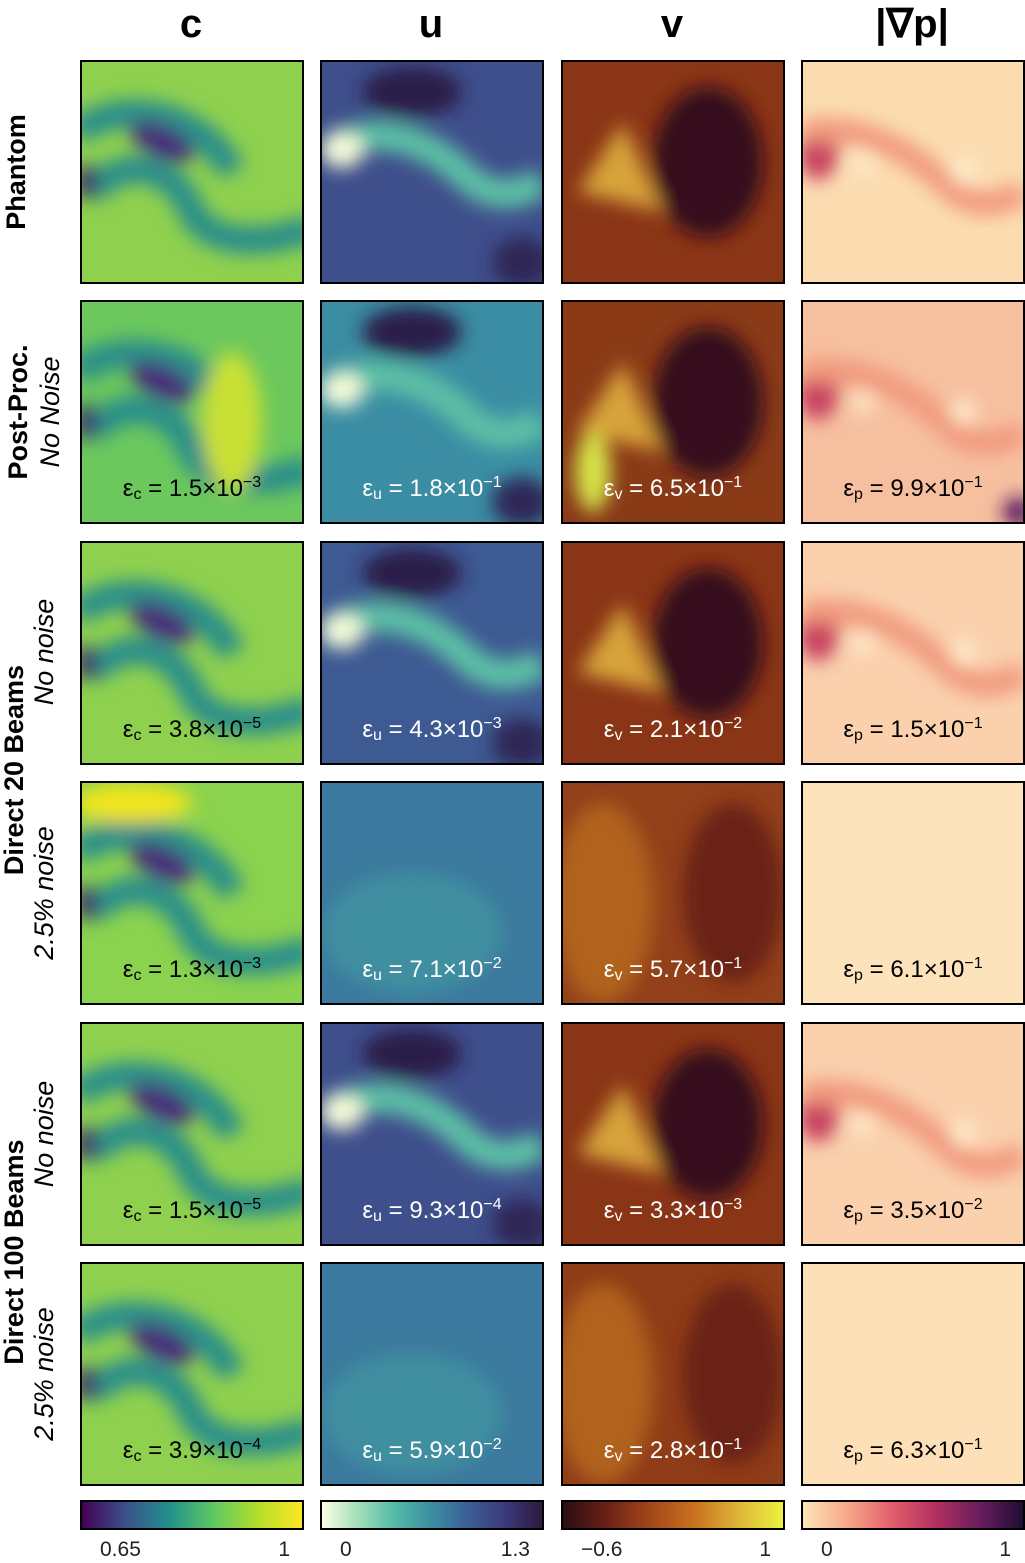  What do you see at coordinates (192, 893) in the screenshot?
I see `field-panel-c: εc = 1.3×10−3` at bounding box center [192, 893].